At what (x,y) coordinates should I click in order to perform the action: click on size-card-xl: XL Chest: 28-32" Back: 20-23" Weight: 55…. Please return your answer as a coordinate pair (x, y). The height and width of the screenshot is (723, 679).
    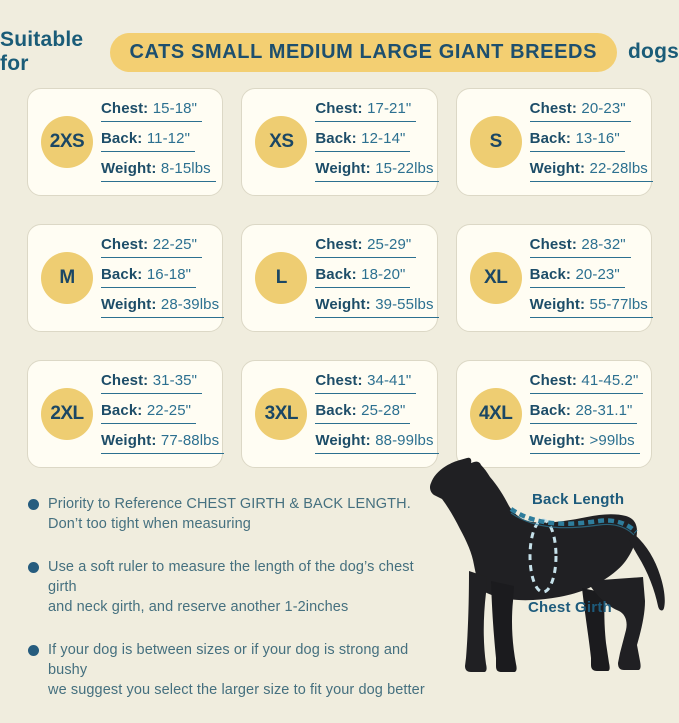
    Looking at the image, I should click on (554, 278).